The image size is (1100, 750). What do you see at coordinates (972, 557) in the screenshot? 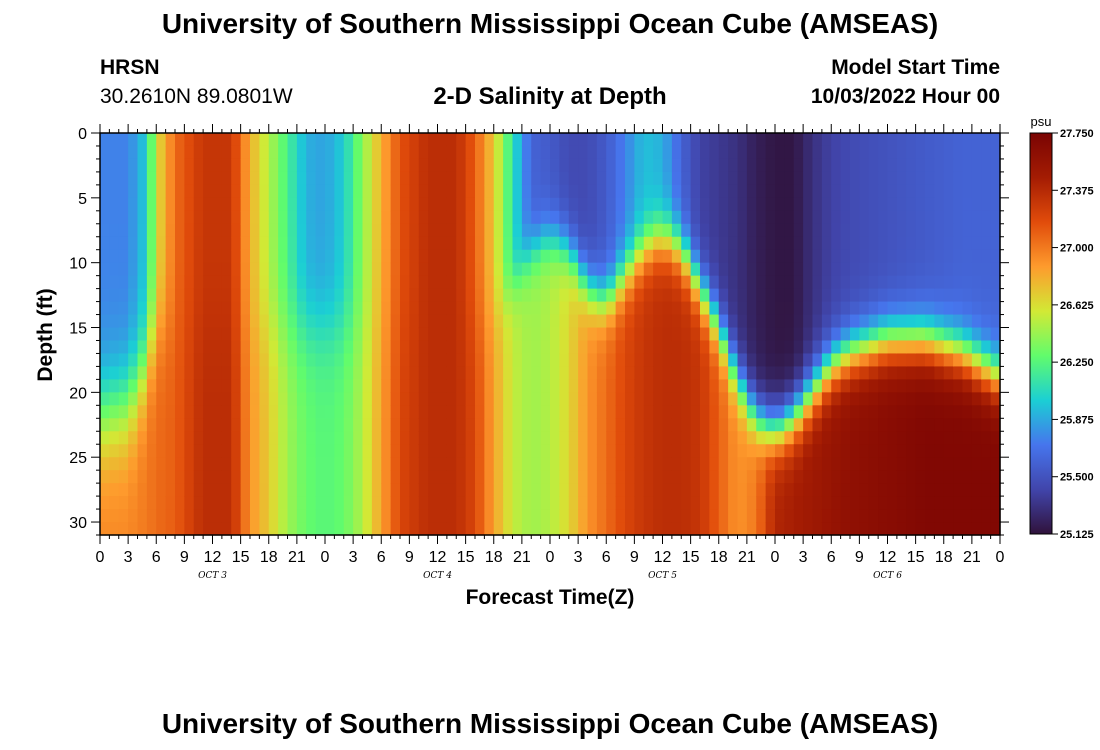
I see `x-tick-label: 21` at bounding box center [972, 557].